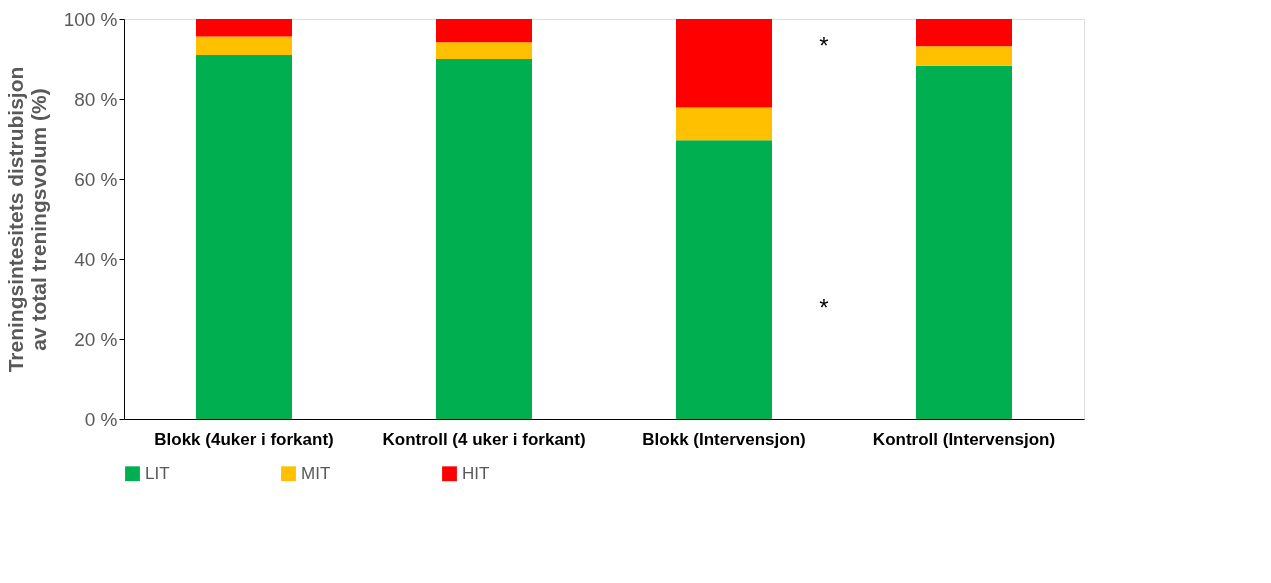 The image size is (1271, 583). I want to click on x-tick-label: Blokk (Intervensjon), so click(724, 439).